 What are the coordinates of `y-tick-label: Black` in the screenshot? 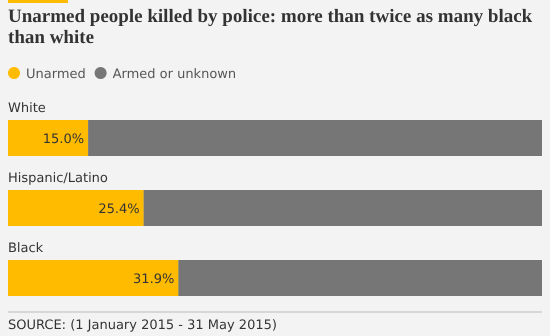 It's located at (26, 248).